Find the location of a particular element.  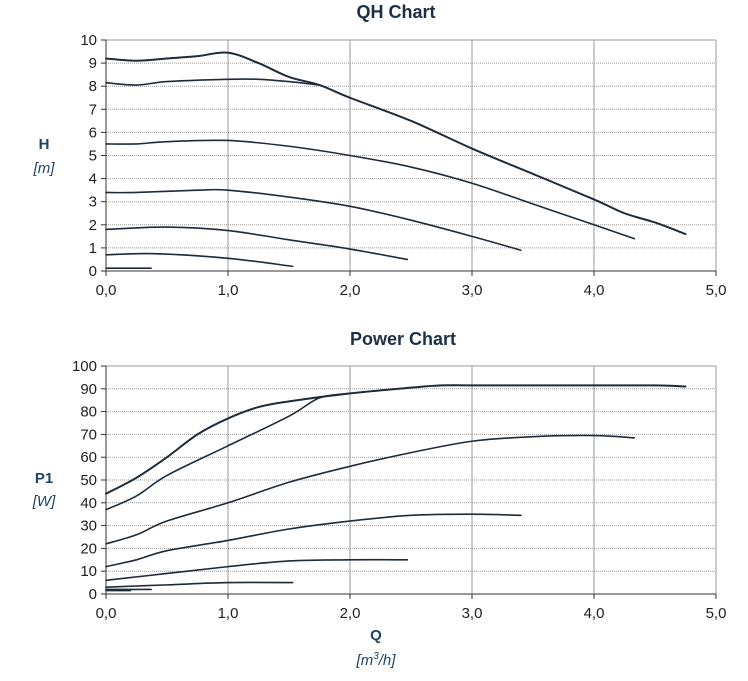

power-x-tick-label: 1,0 is located at coordinates (228, 613).